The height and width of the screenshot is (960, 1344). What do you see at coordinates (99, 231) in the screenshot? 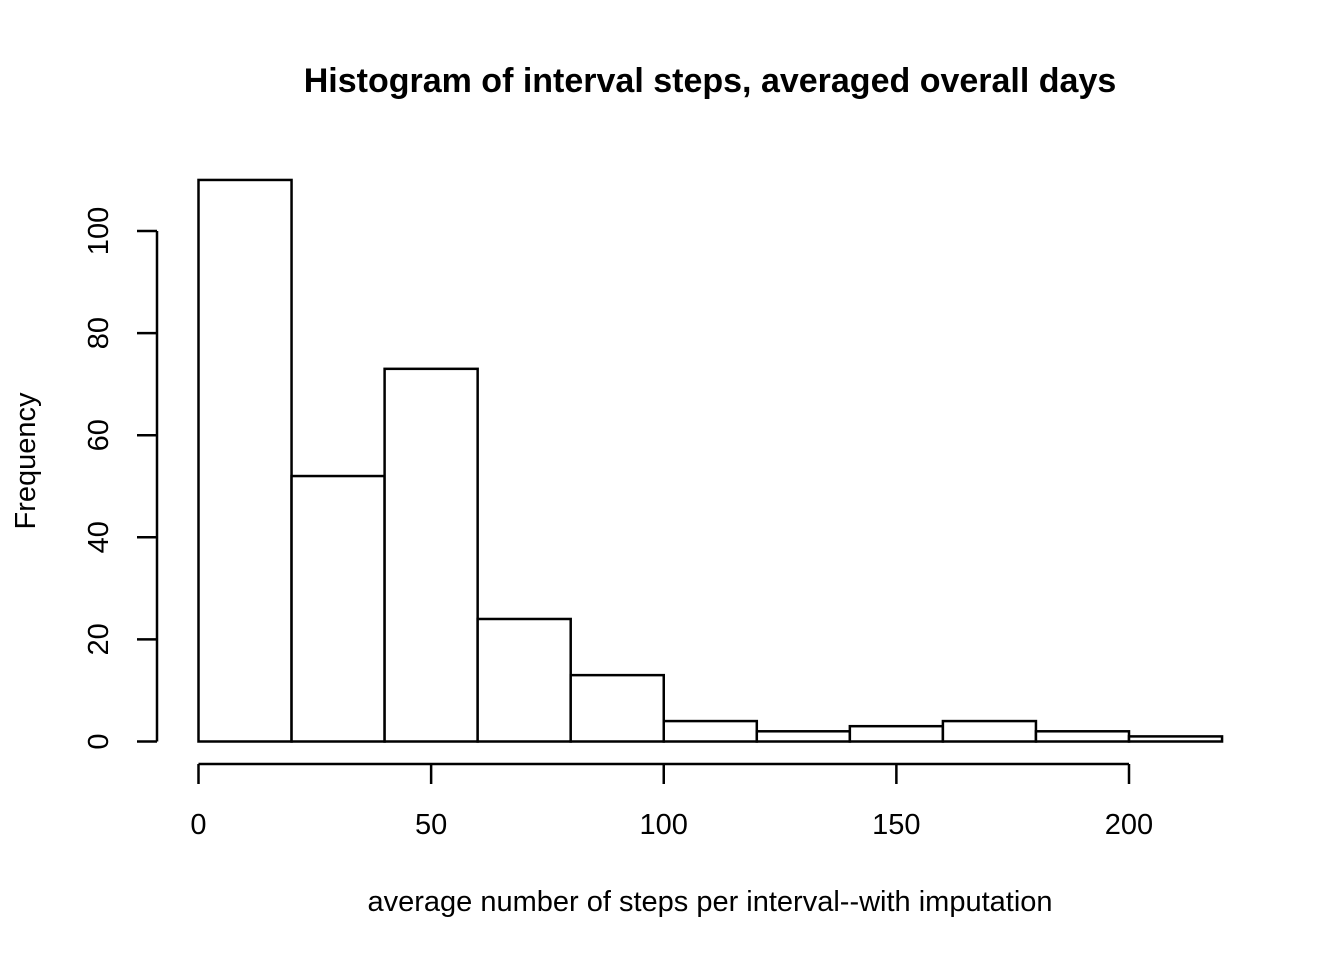
I see `y-tick-label-5: 100` at bounding box center [99, 231].